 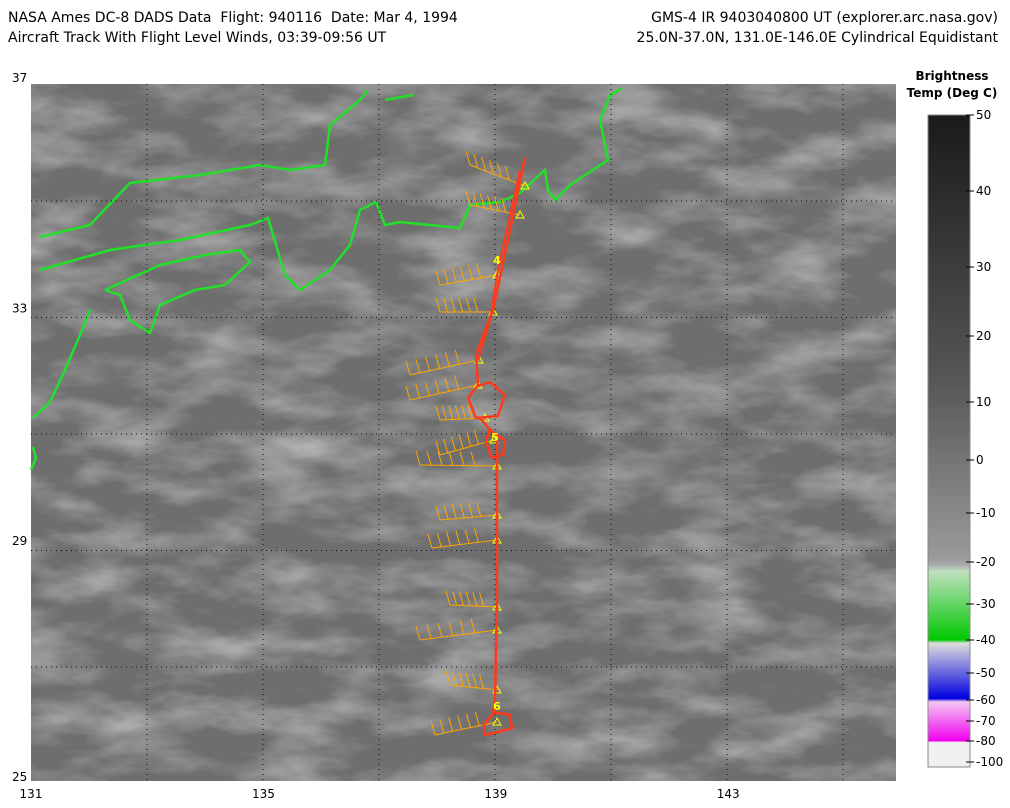 I want to click on lon-label: 143, so click(x=728, y=794).